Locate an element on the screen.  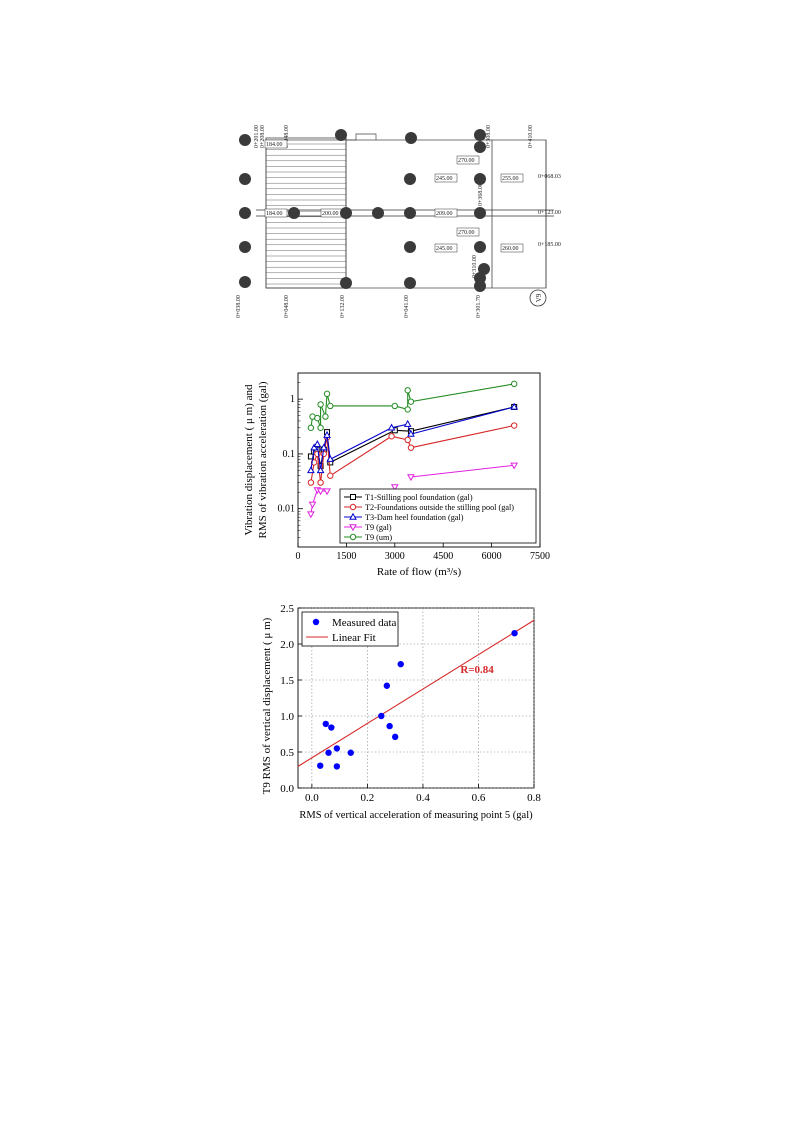
plan-inner-label: 0+310.00 is located at coordinates (475, 266).